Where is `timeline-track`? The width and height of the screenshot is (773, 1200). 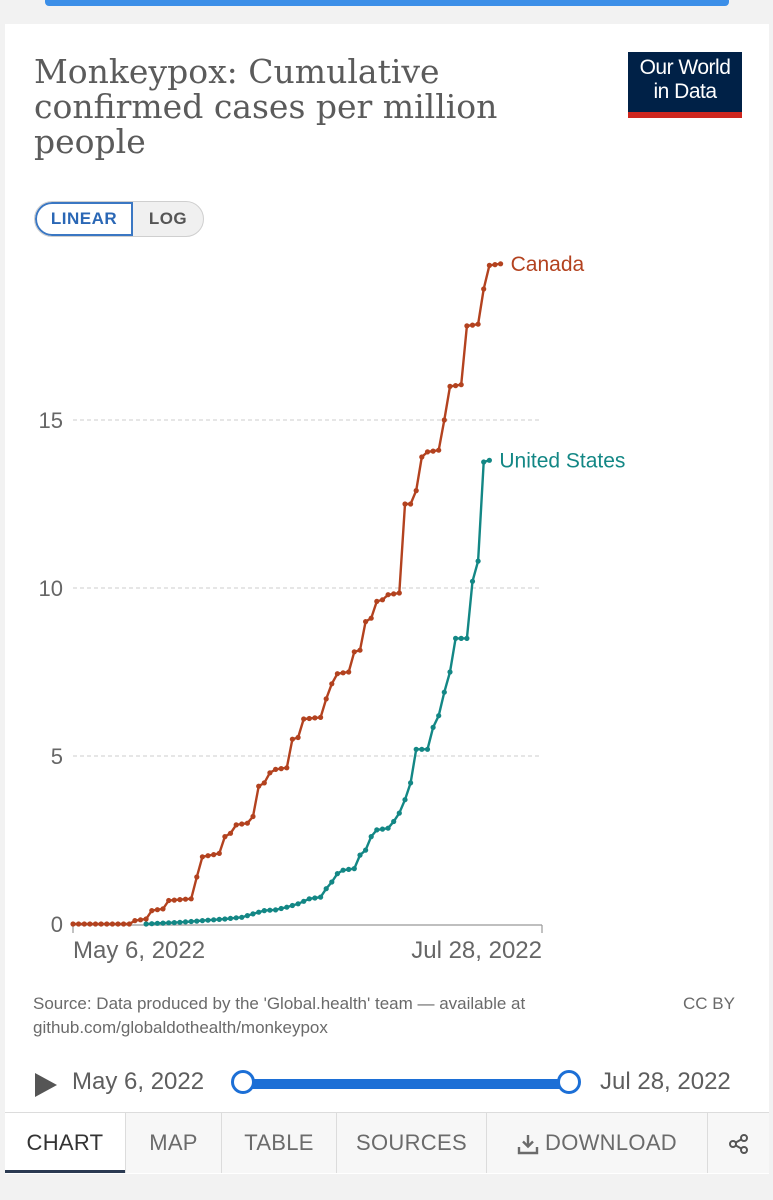
timeline-track is located at coordinates (406, 1084).